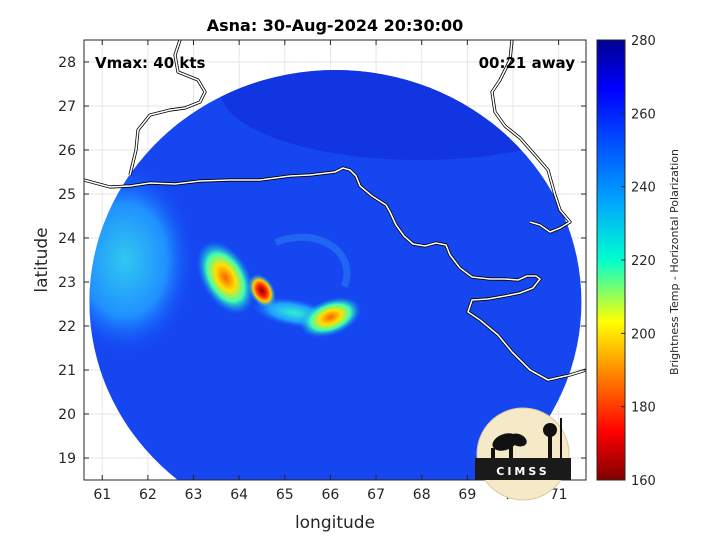  I want to click on x-axis-label: longitude, so click(335, 523).